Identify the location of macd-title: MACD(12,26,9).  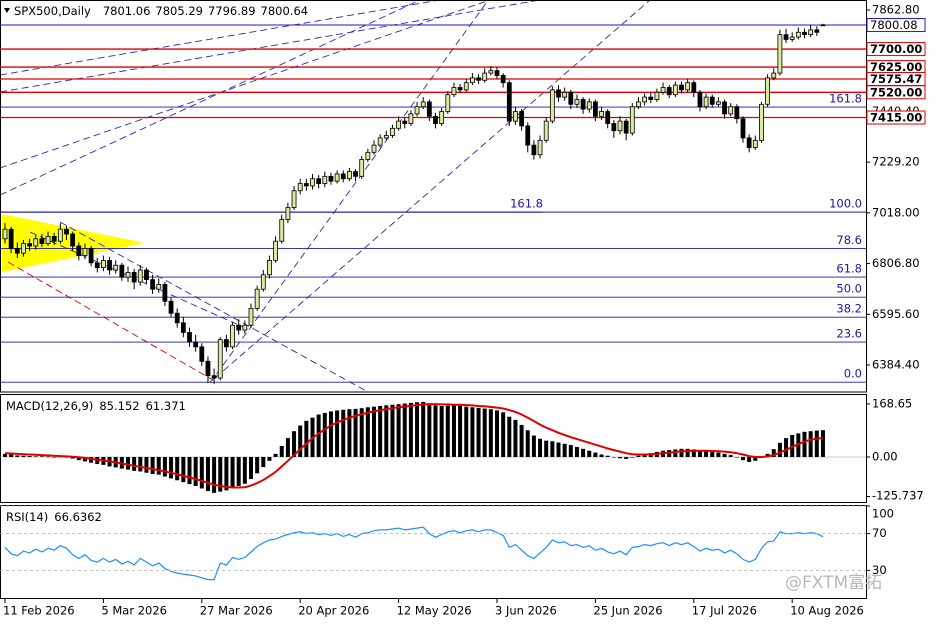
(49, 406).